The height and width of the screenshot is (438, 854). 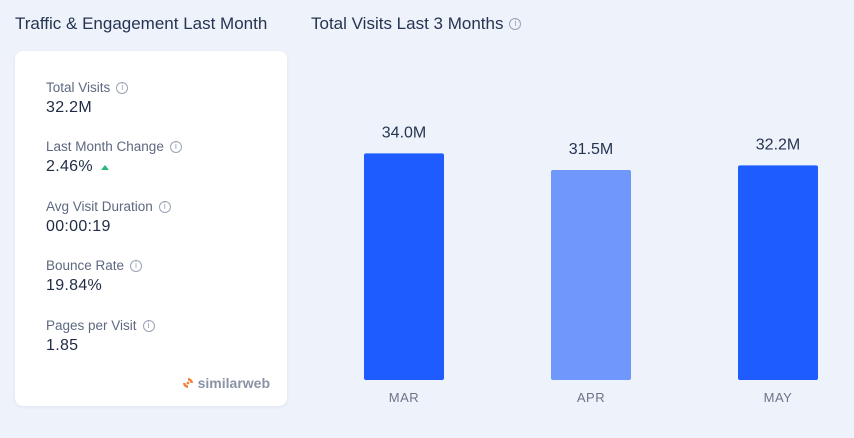 I want to click on chart-title-wrap: Total Visits Last 3 Months i, so click(x=416, y=24).